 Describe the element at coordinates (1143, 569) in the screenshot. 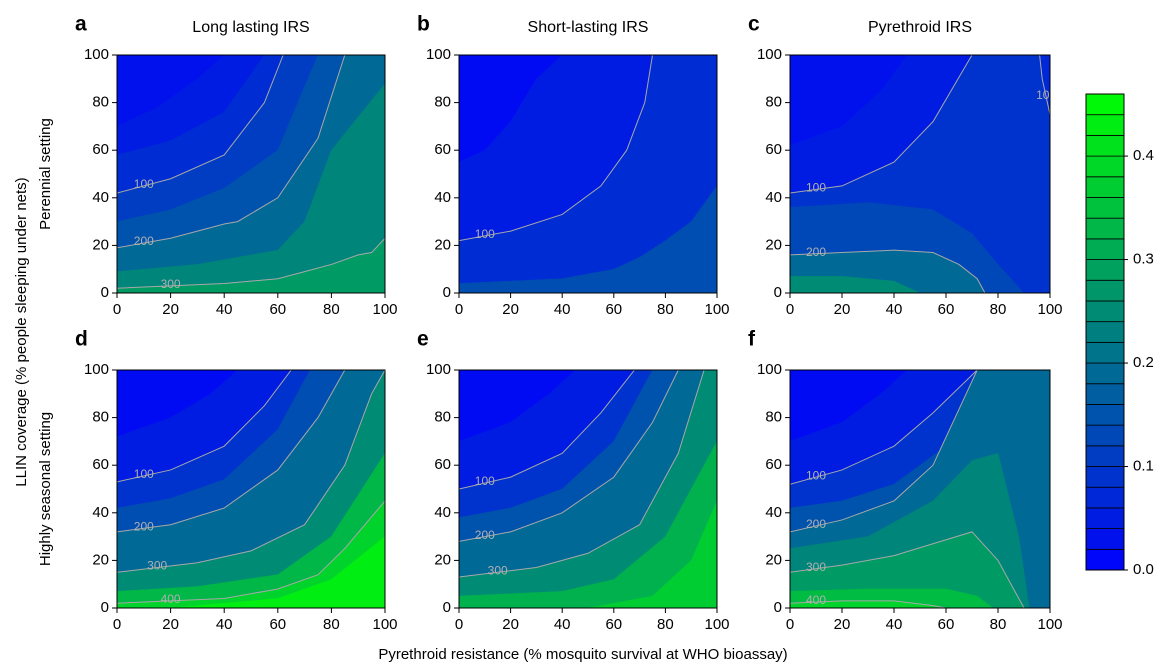

I see `colorbar-tick-label: 0.0` at that location.